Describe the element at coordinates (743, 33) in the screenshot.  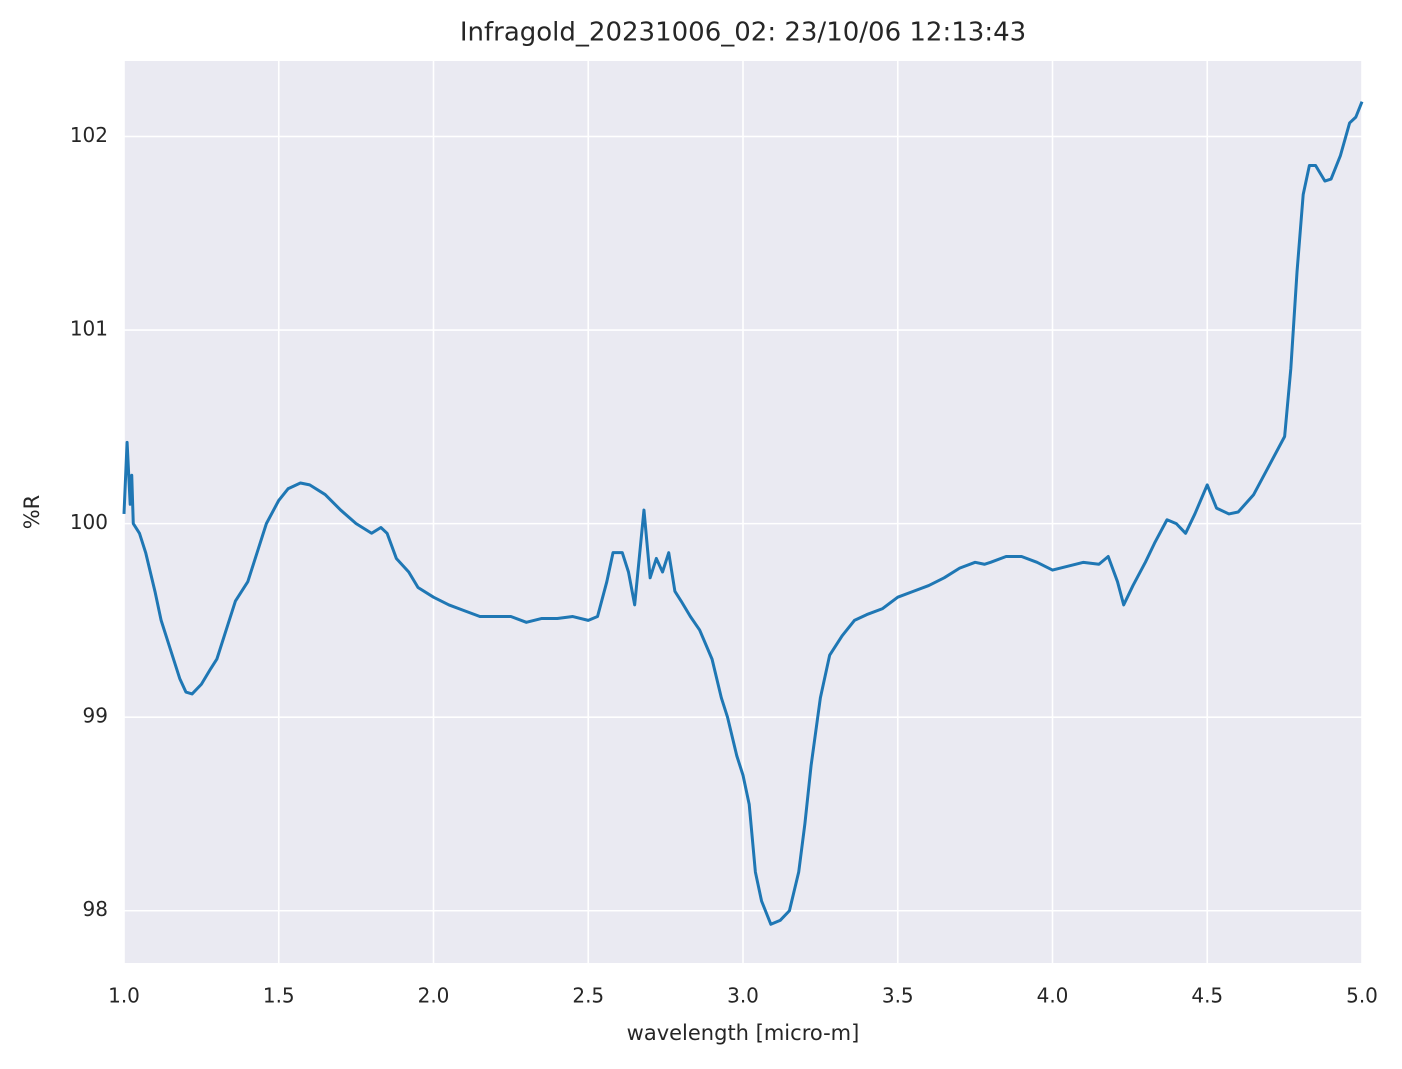
I see `chart-title: Infragold_20231006_02: 23/10/06 12:13:43` at that location.